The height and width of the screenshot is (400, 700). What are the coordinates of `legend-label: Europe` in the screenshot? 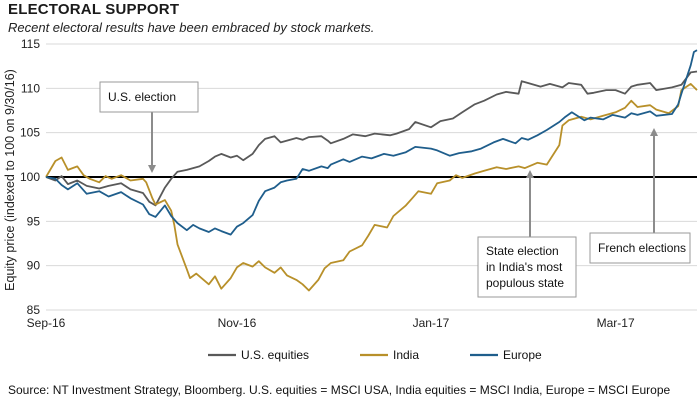 It's located at (522, 355).